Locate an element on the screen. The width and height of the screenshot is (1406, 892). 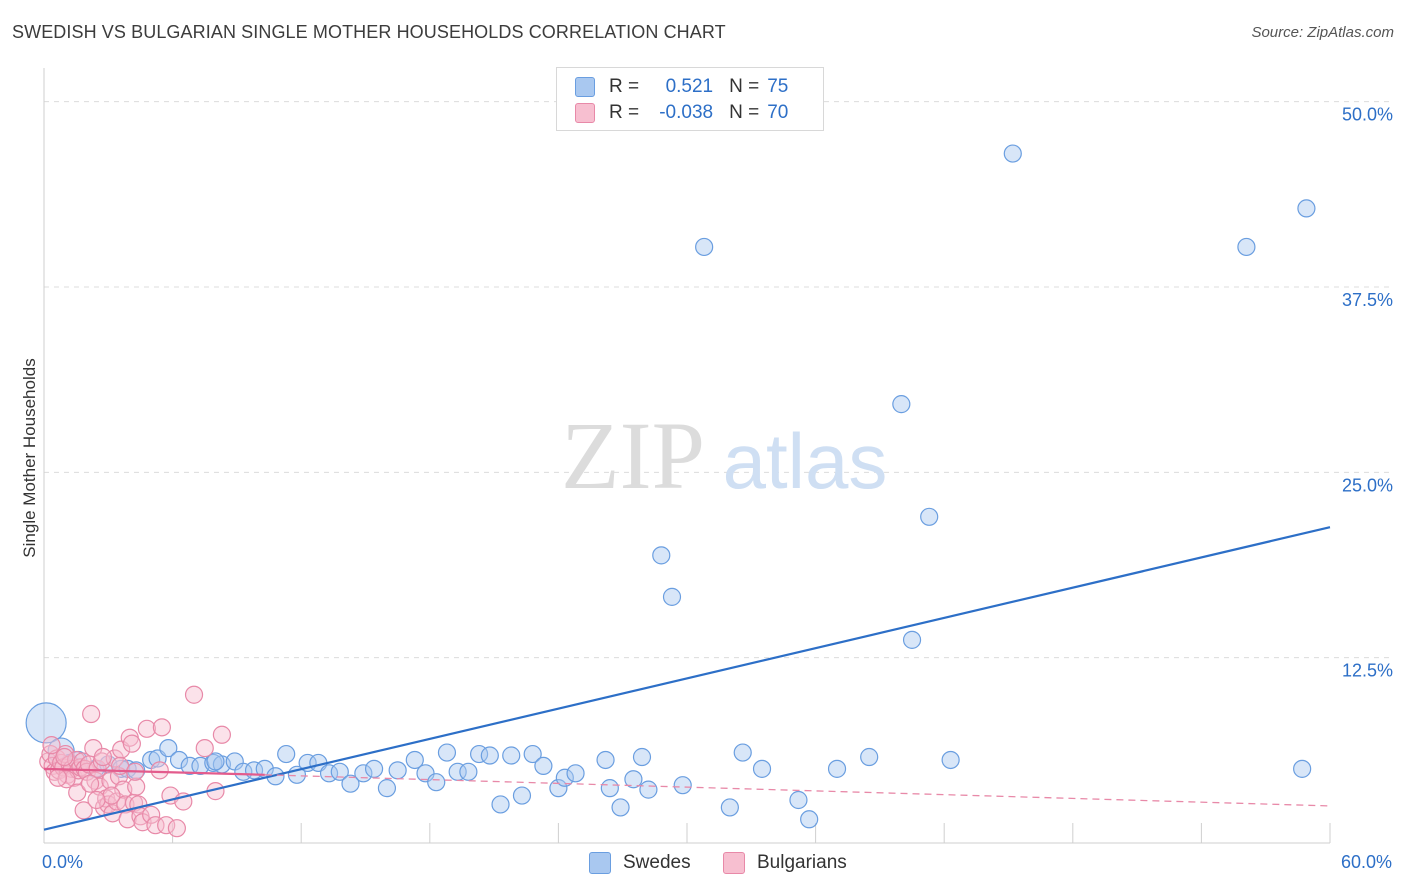
swedes-swatch is located at coordinates (585, 87).